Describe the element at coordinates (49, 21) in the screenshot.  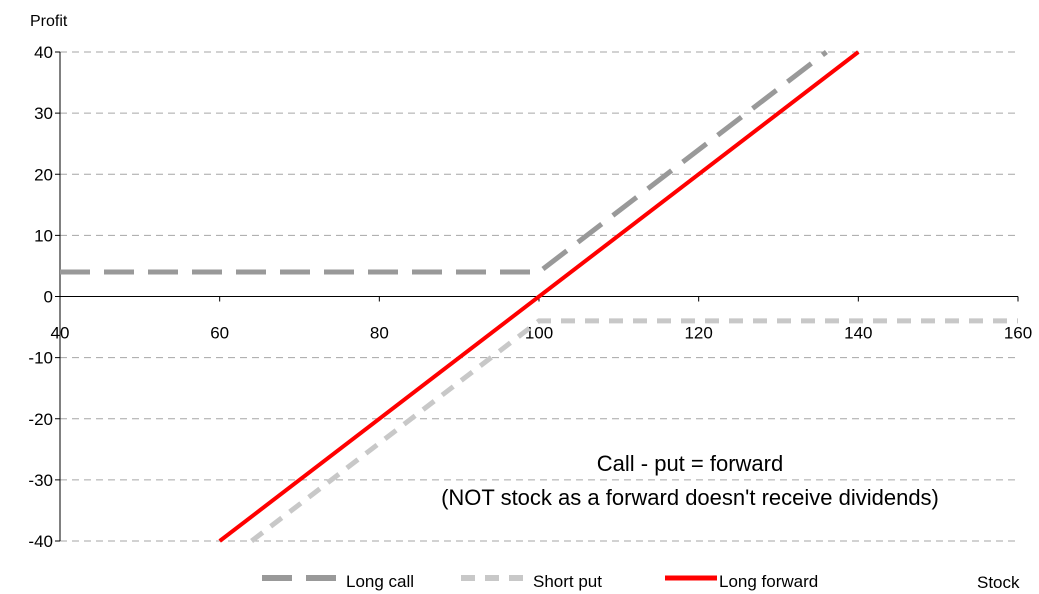
I see `y-axis-title: Profit` at that location.